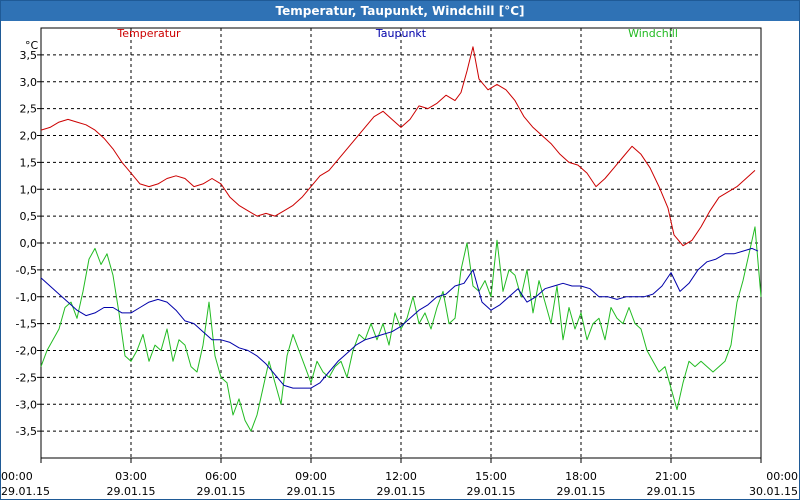  Describe the element at coordinates (653, 33) in the screenshot. I see `legend-windchill: Windchill` at that location.